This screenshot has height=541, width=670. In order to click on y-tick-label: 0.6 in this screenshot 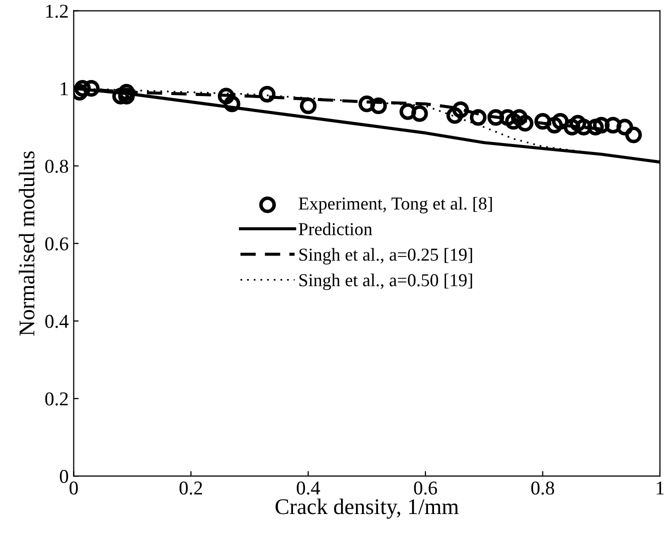, I will do `click(56, 243)`.